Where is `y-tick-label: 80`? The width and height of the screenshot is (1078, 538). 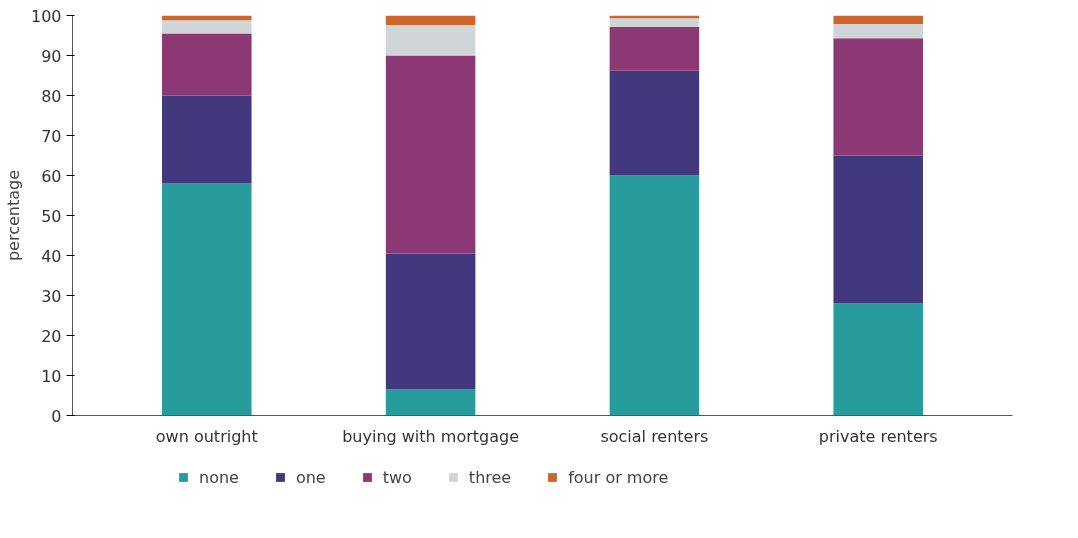 y-tick-label: 80 is located at coordinates (51, 96).